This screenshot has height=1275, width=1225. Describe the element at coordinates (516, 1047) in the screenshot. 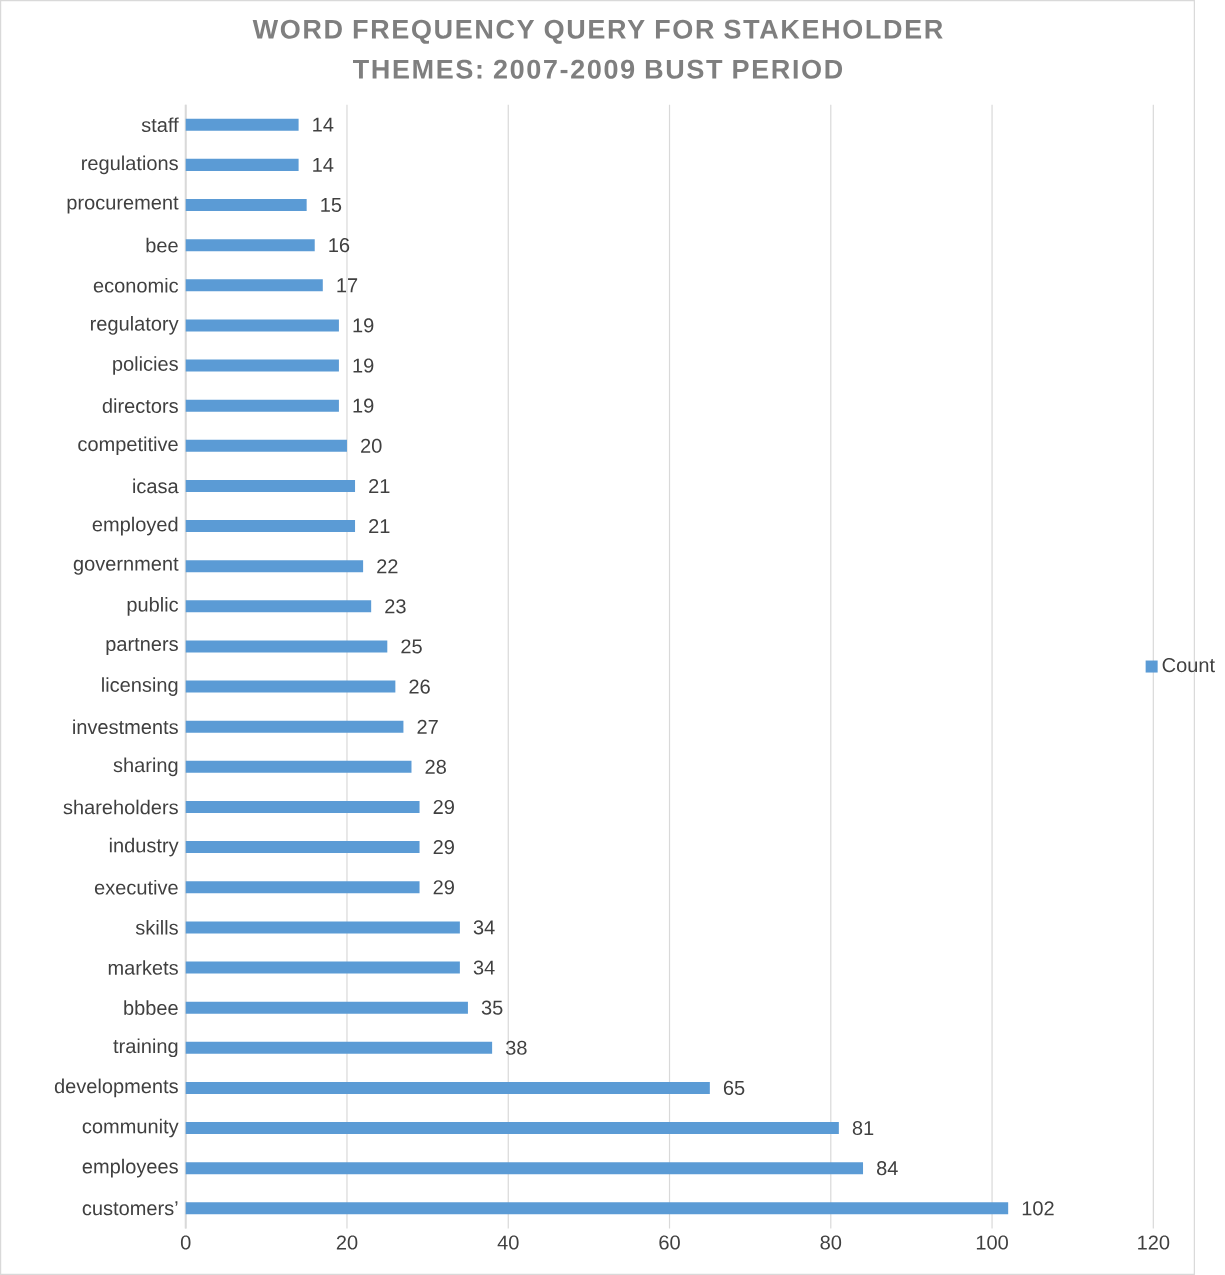

I see `data-label: 38` at that location.